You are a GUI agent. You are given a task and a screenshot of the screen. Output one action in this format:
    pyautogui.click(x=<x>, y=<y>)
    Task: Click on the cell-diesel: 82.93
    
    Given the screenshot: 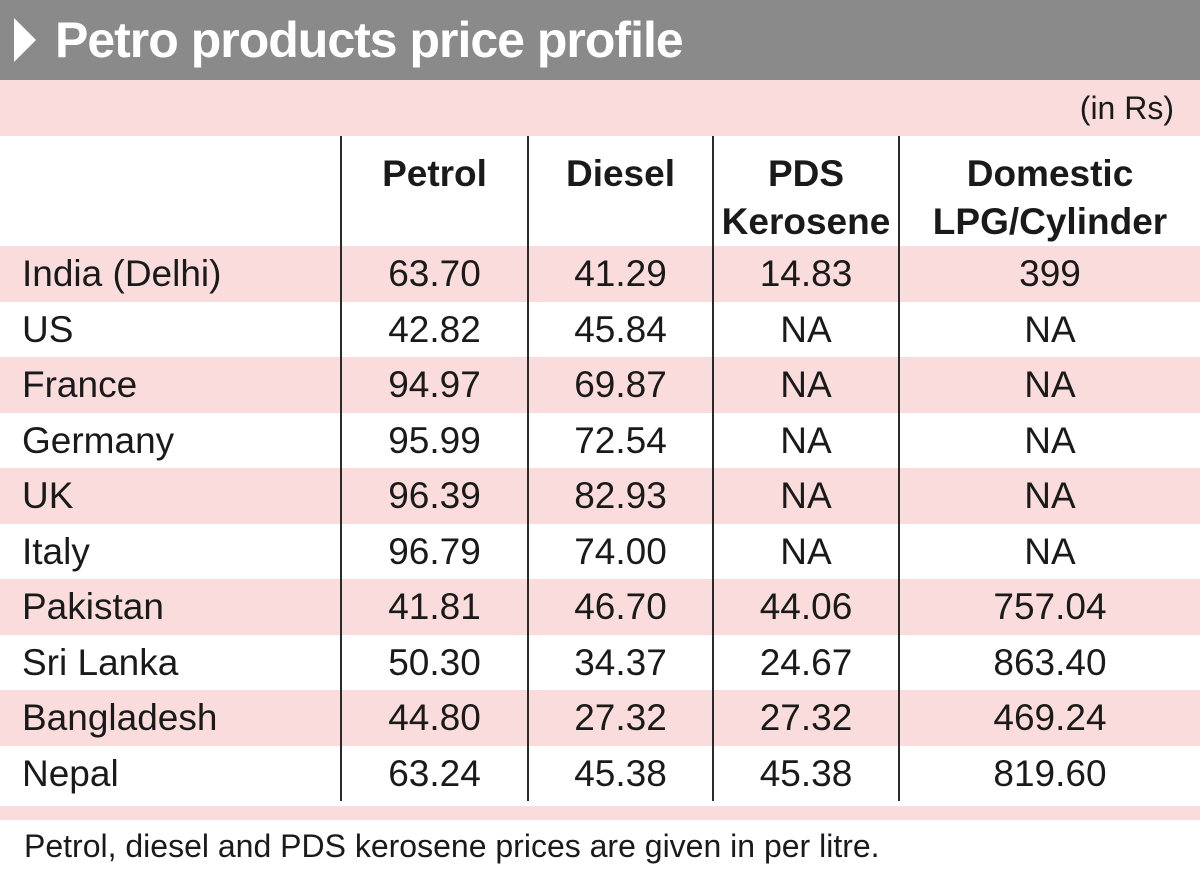 What is the action you would take?
    pyautogui.click(x=620, y=496)
    